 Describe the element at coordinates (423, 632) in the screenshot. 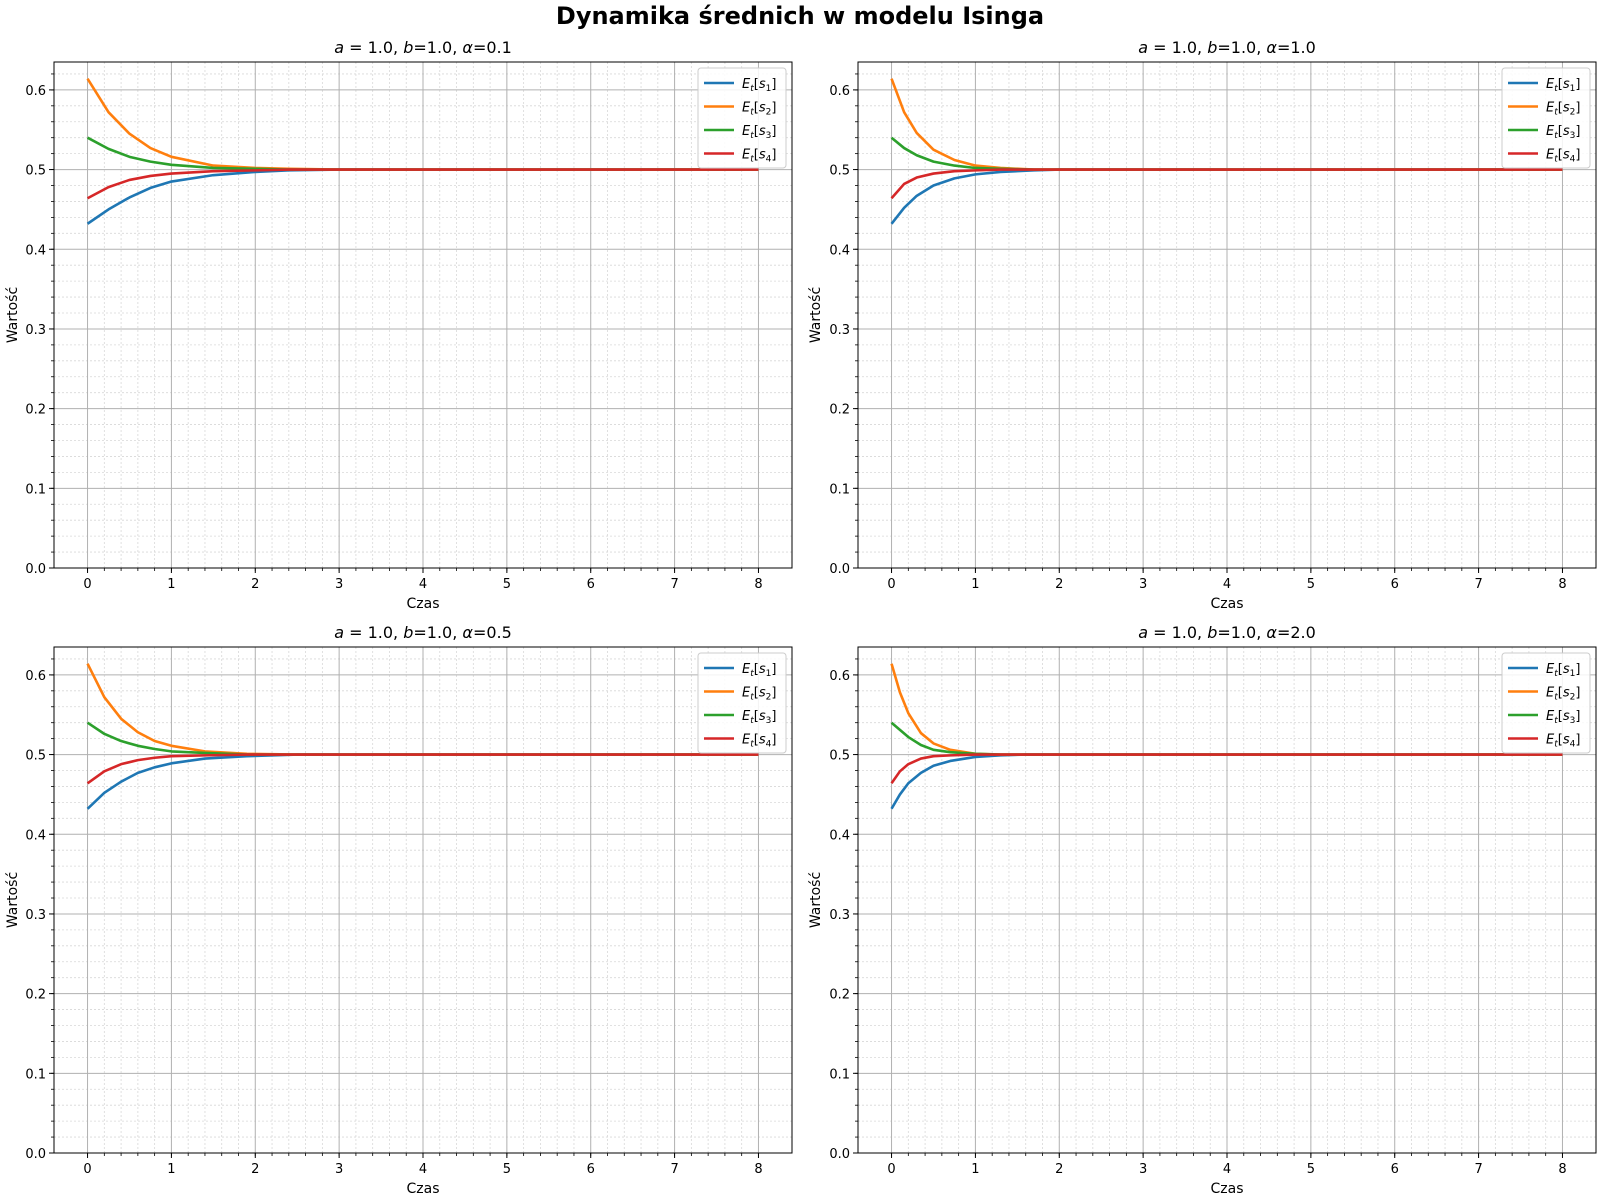

I see `subplot-title: a = 1.0, b=1.0, α=0.5` at that location.